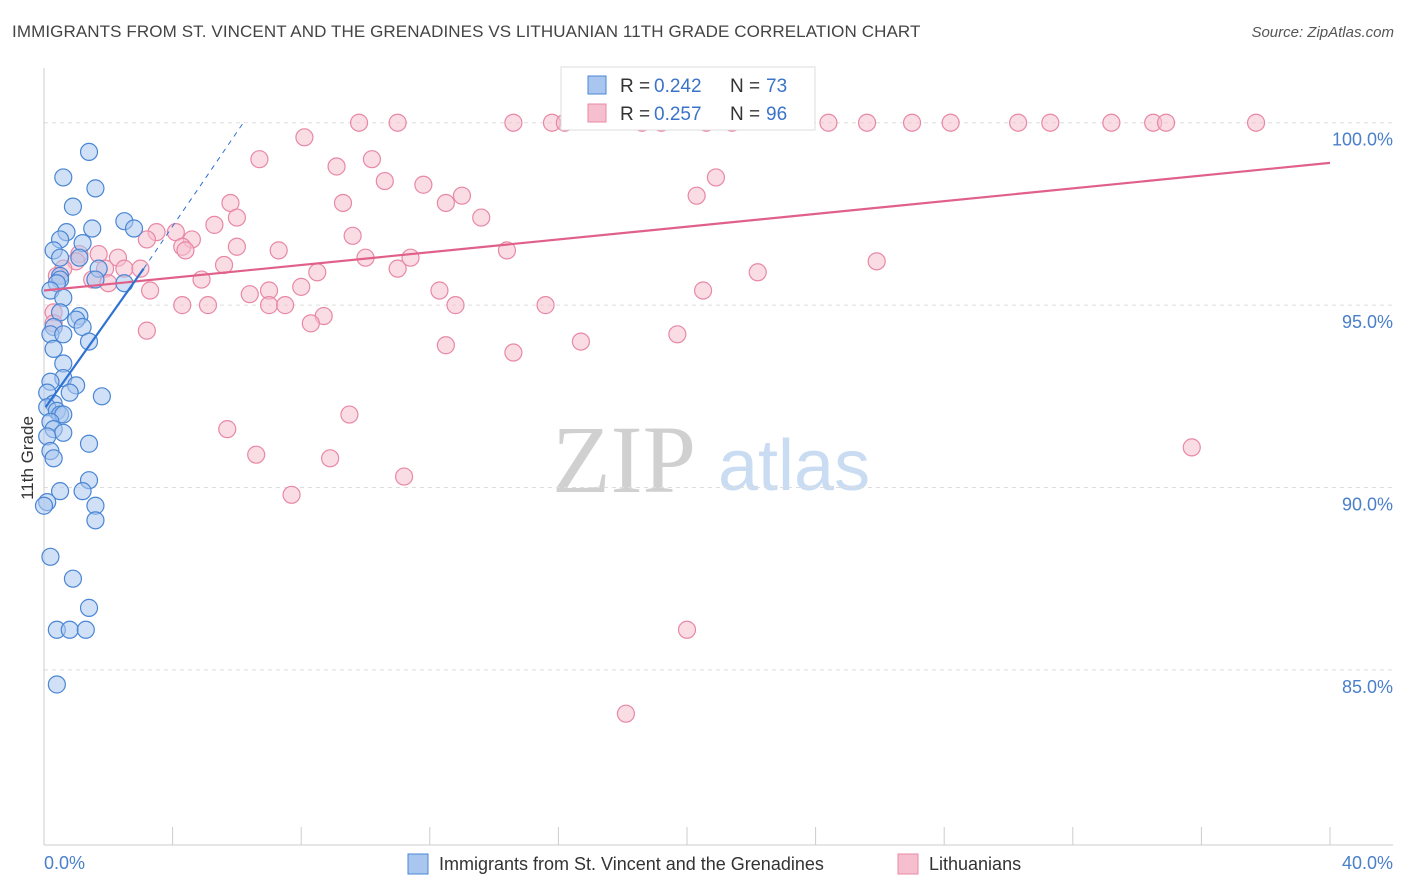  What do you see at coordinates (975, 864) in the screenshot?
I see `bottom-legend-label-2: Lithuanians` at bounding box center [975, 864].